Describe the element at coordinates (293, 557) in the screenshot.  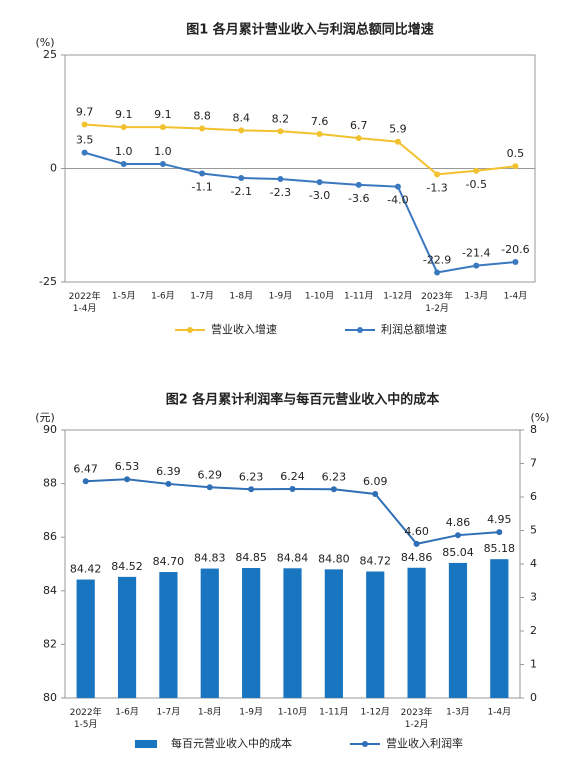
I see `data-label: 84.84` at that location.